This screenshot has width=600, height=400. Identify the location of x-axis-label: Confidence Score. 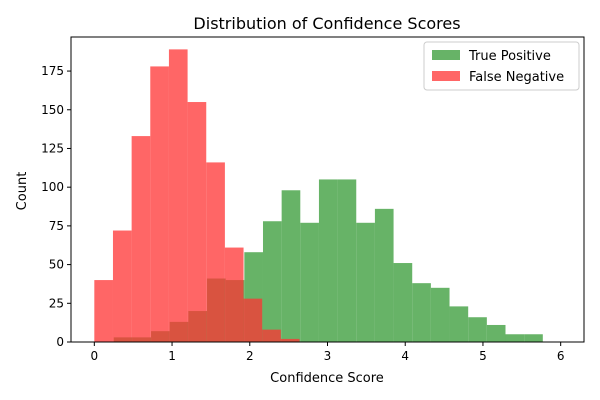
(327, 378).